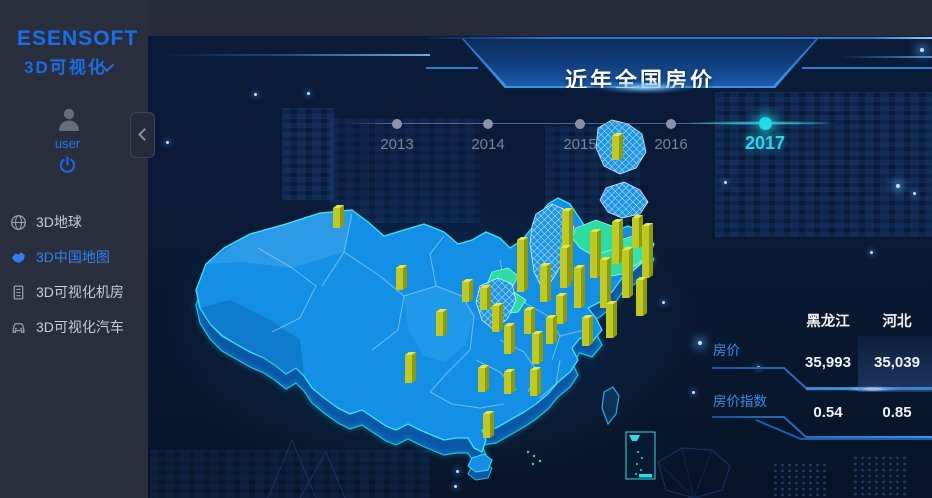  I want to click on sidebar-item-3d-server-room: 3D可视化机房, so click(74, 292).